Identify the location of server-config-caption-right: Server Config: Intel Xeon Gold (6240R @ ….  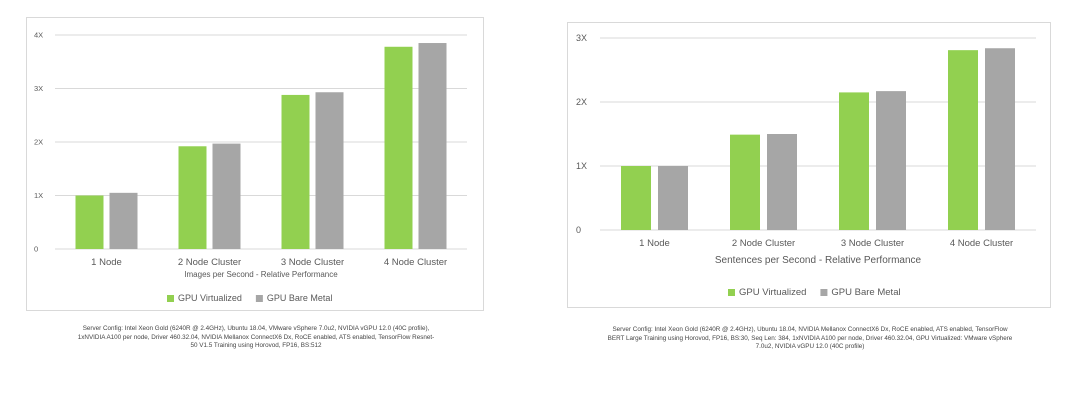
(810, 339).